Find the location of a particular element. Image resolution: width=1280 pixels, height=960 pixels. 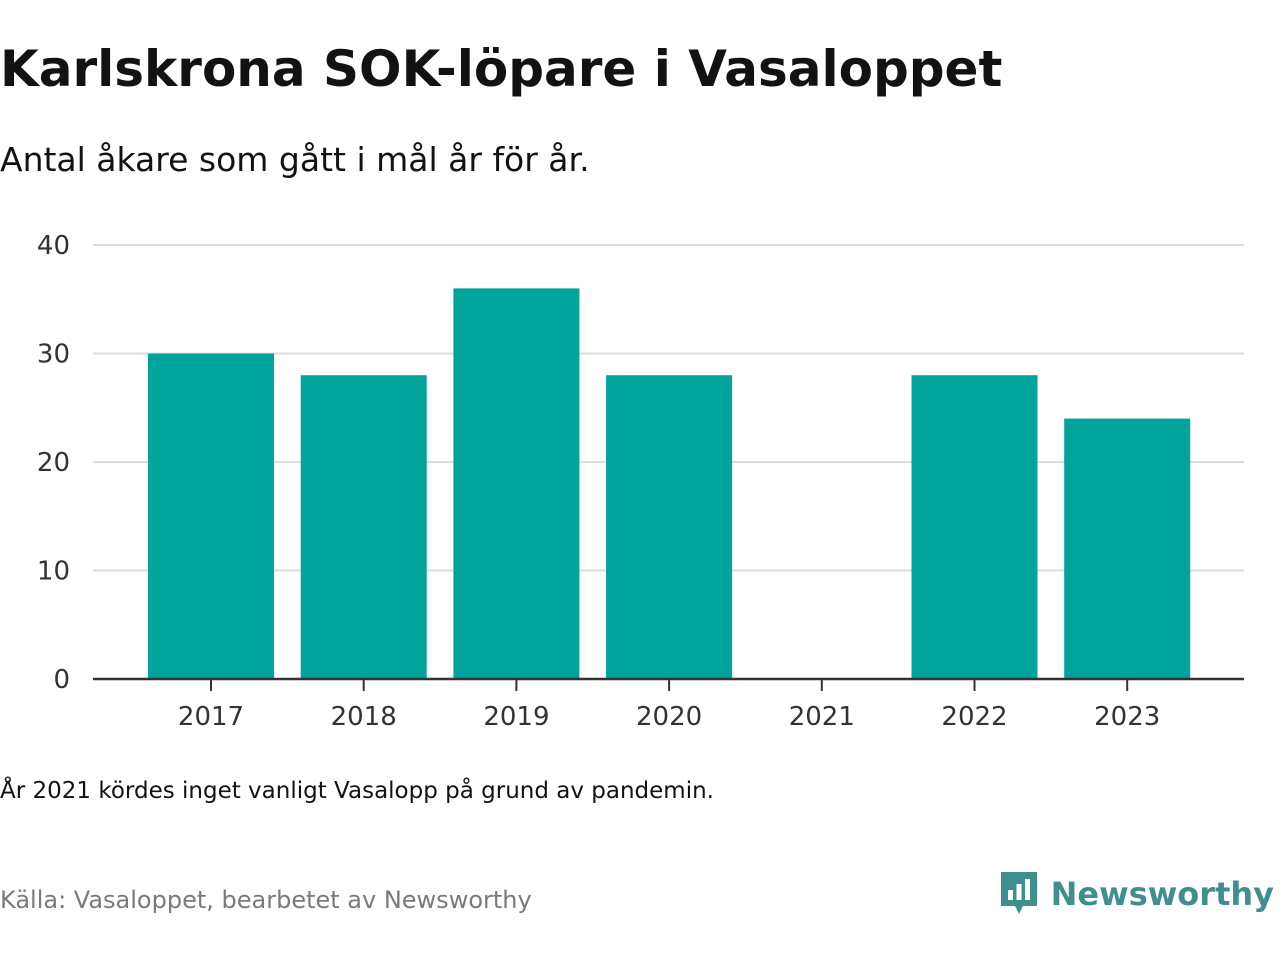

x-tick-label: 2022 is located at coordinates (974, 717).